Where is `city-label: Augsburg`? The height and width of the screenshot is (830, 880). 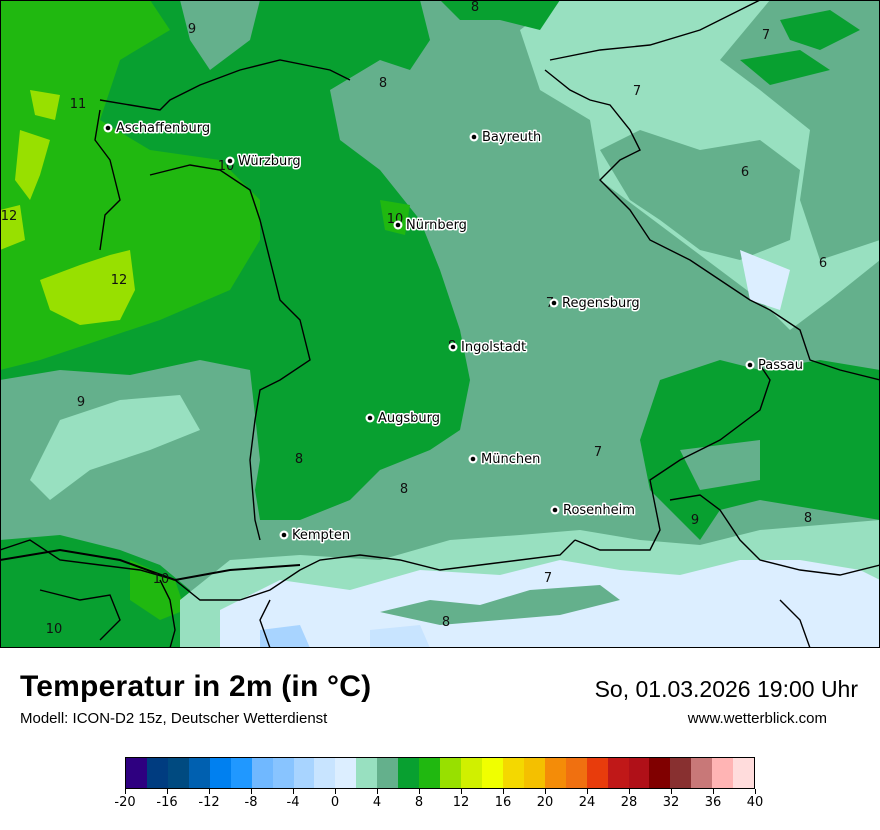 city-label: Augsburg is located at coordinates (409, 418).